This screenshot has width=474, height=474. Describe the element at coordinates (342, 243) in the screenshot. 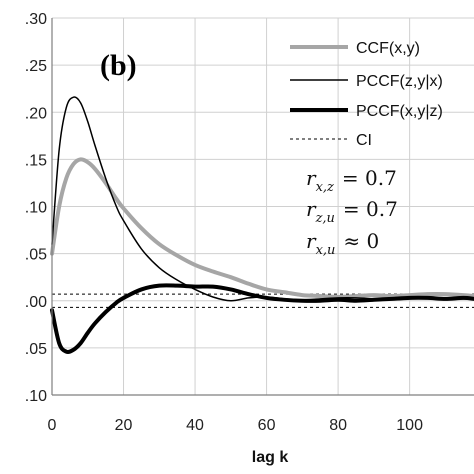

I see `annotation-r-xu: rx,u ≈ 0` at that location.